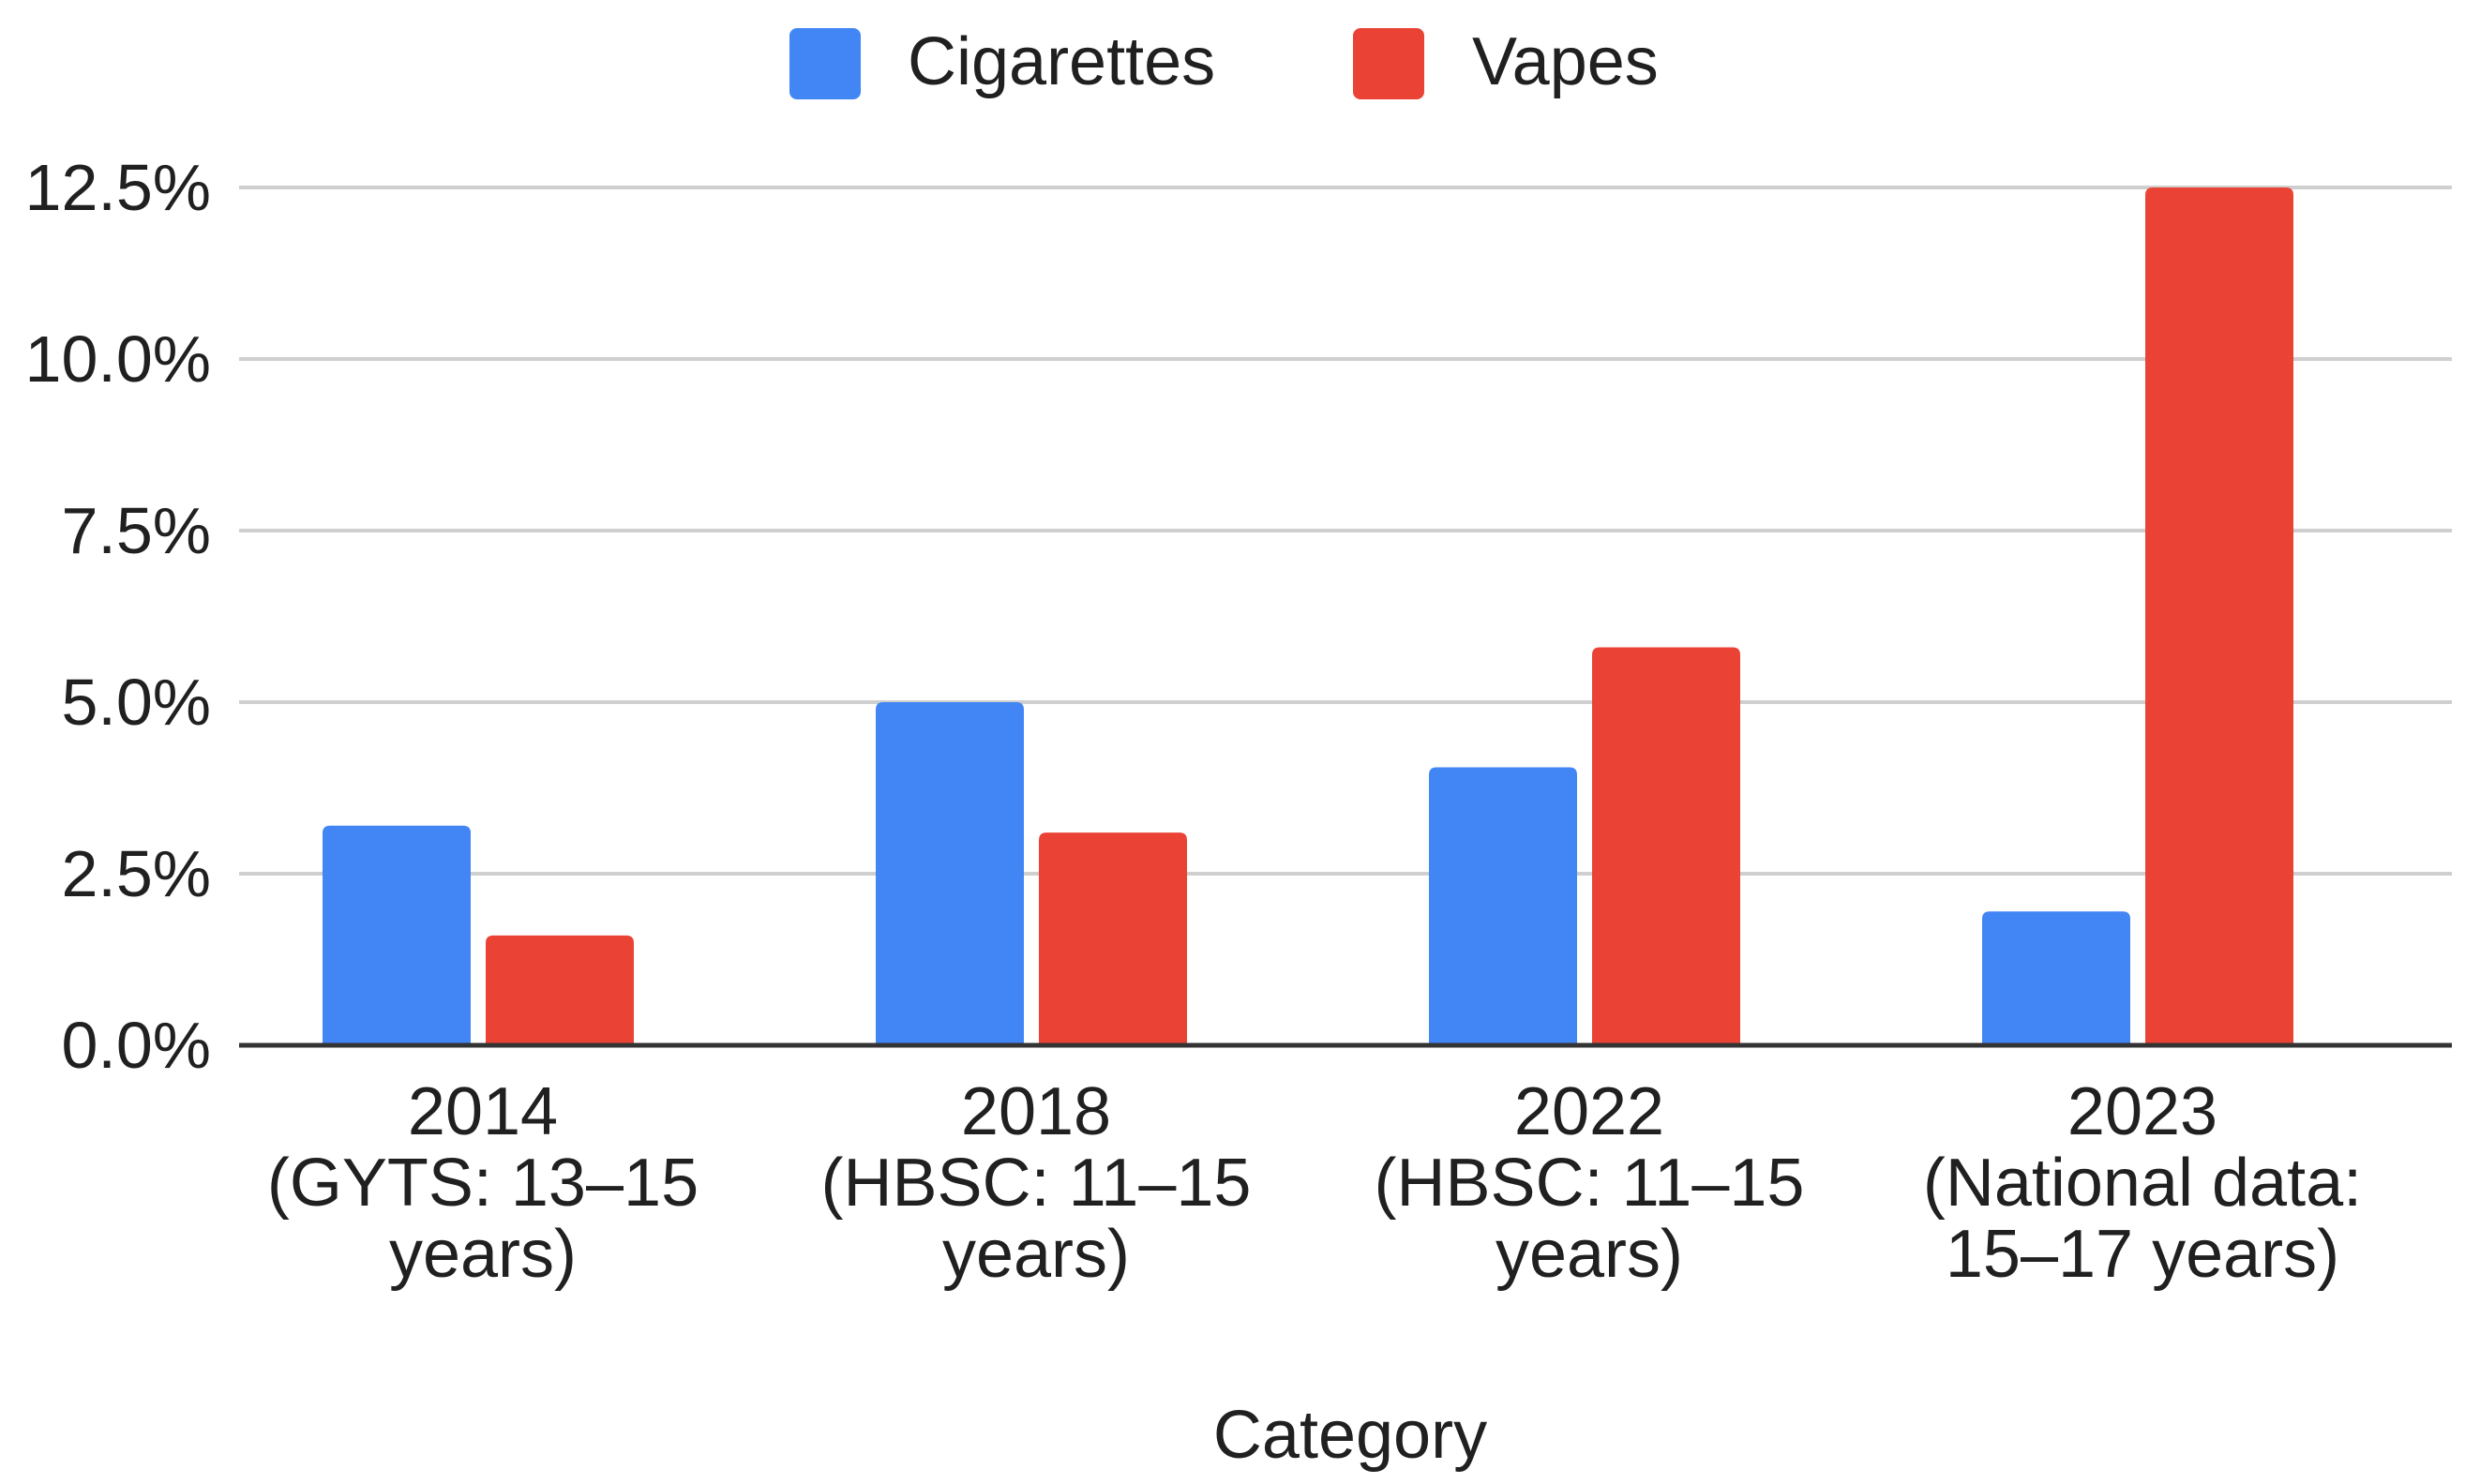 The width and height of the screenshot is (2465, 1484). I want to click on x-category-label-line: (National data:, so click(2142, 1183).